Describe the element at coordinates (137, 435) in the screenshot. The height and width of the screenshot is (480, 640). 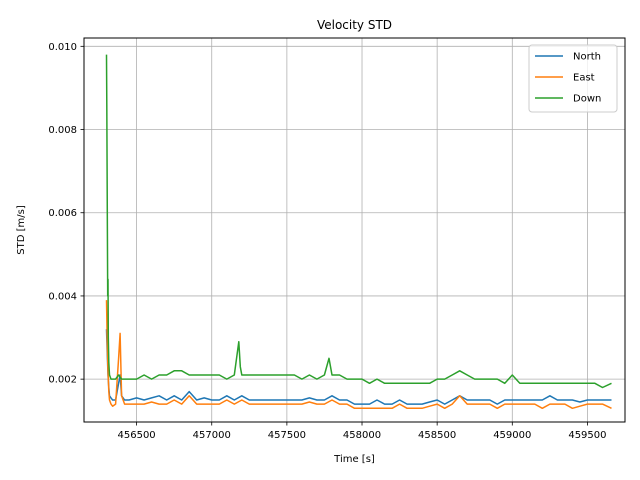
I see `x-tick-label: 456500` at that location.